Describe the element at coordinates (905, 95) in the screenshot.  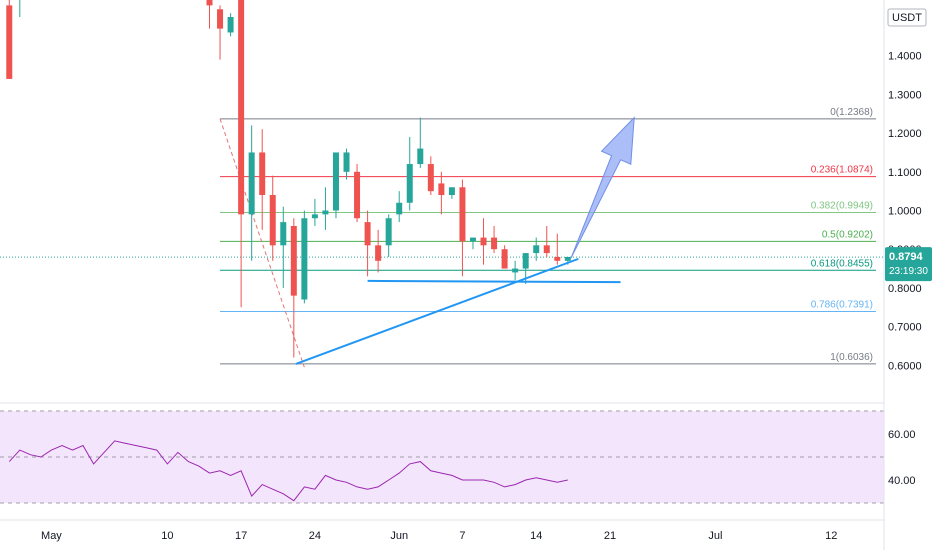
I see `price-tick-label: 1.3000` at that location.